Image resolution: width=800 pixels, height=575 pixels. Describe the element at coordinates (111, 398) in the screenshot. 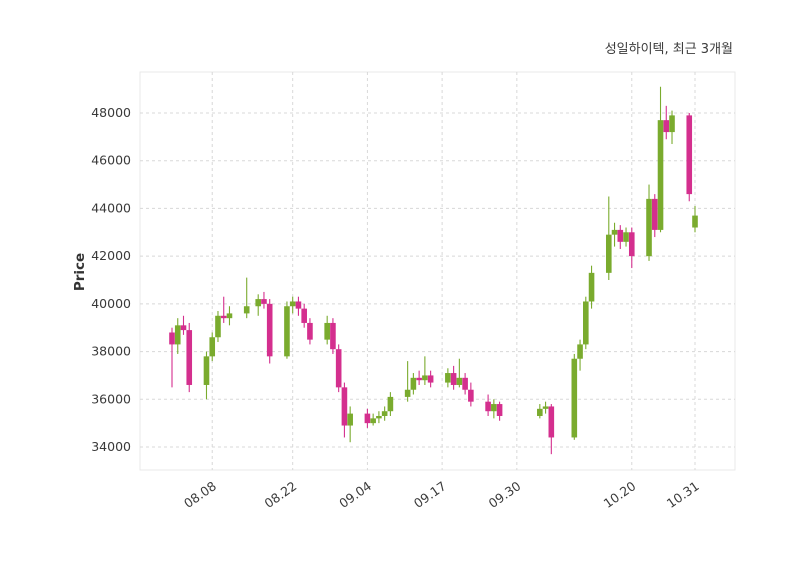

I see `y-tick-label: 36000` at that location.